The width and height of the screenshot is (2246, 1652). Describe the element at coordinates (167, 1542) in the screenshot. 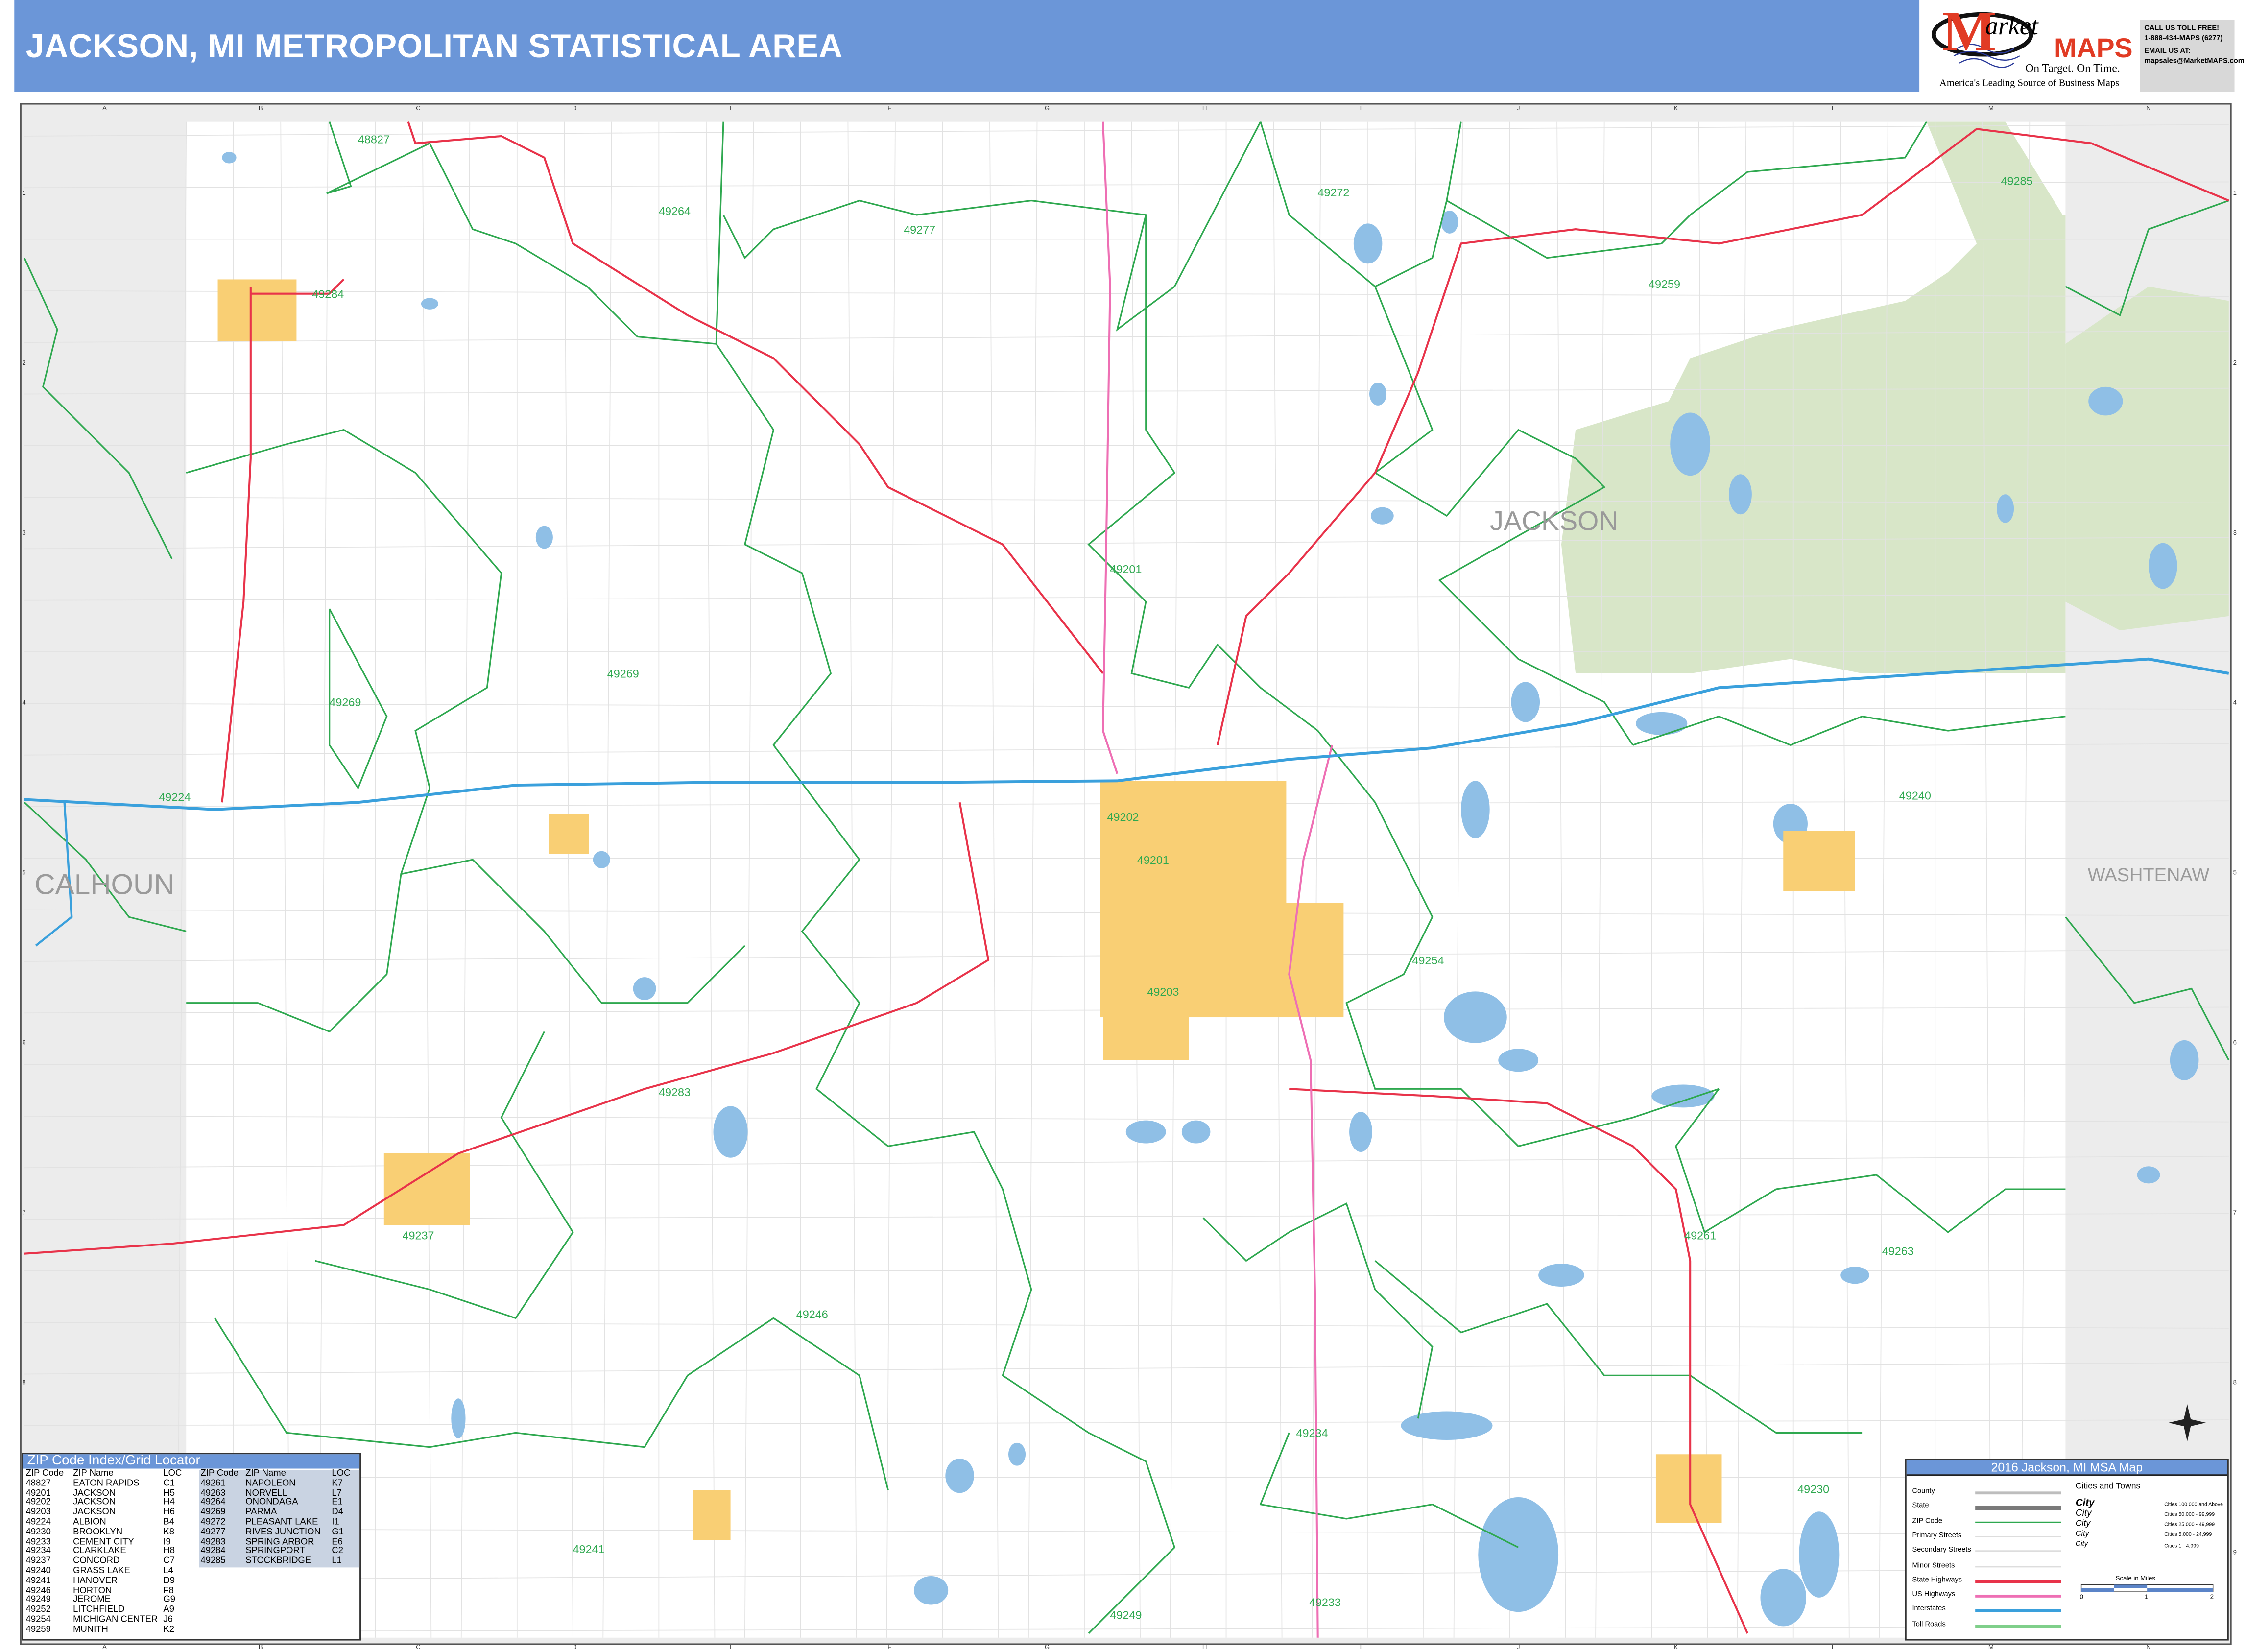

I see `grid-loc: I9` at that location.